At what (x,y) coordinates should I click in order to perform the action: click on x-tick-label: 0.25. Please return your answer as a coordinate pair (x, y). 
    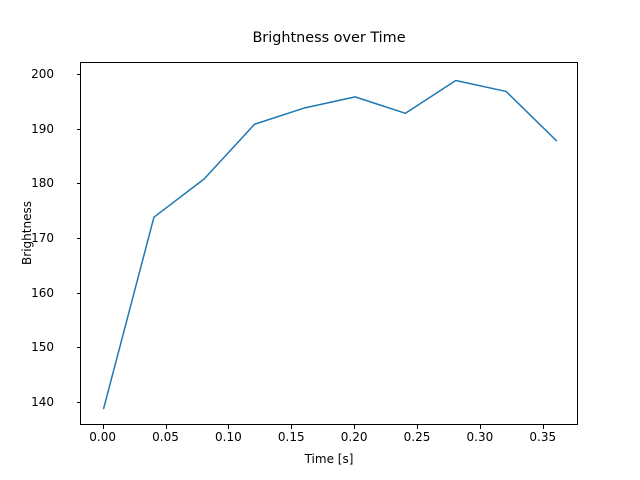
    Looking at the image, I should click on (417, 437).